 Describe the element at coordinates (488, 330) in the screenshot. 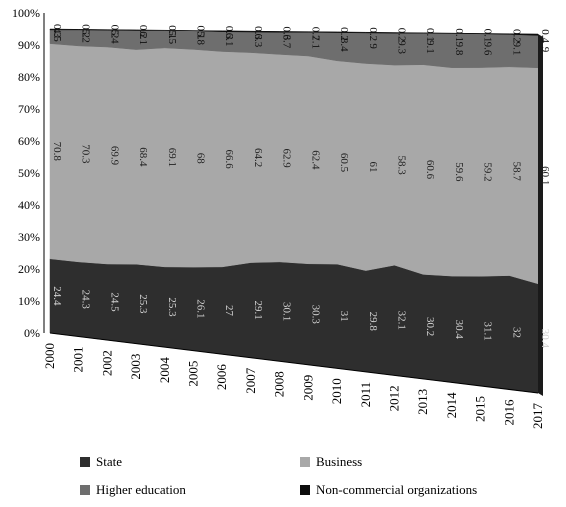

I see `data-label: 31.1` at that location.